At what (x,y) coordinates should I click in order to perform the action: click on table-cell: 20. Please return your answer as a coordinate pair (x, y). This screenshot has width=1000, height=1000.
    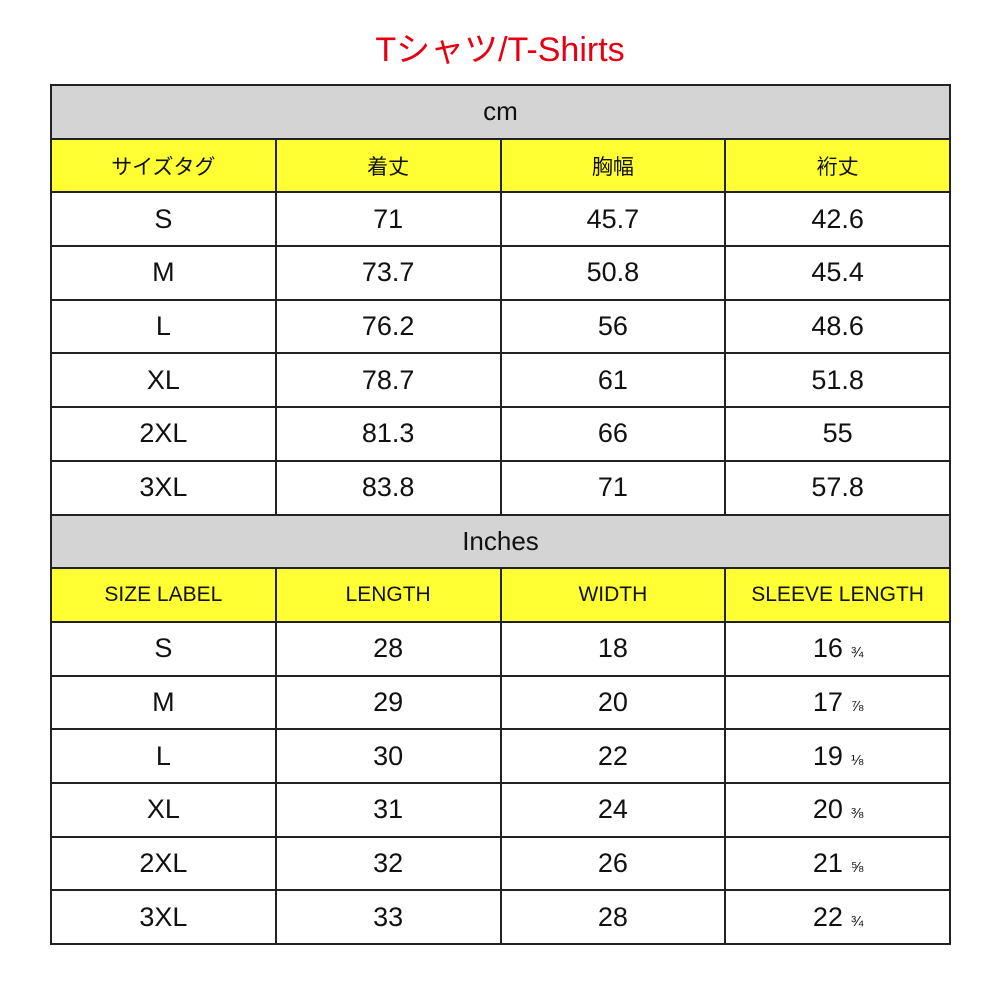
    Looking at the image, I should click on (613, 702).